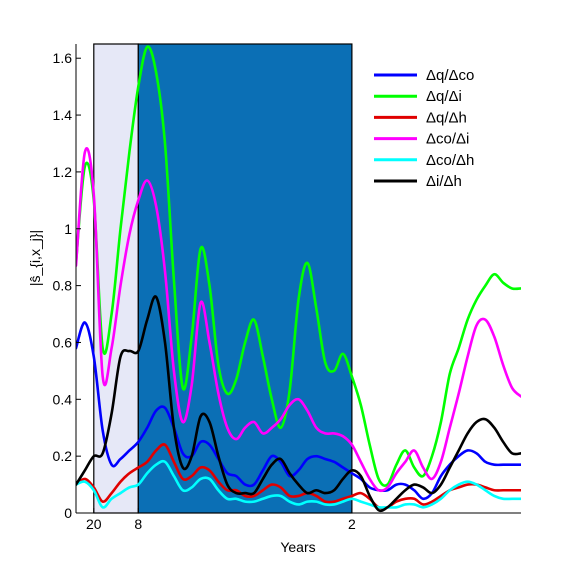 The width and height of the screenshot is (576, 576). I want to click on y-tick-label-9: 1.6, so click(63, 58).